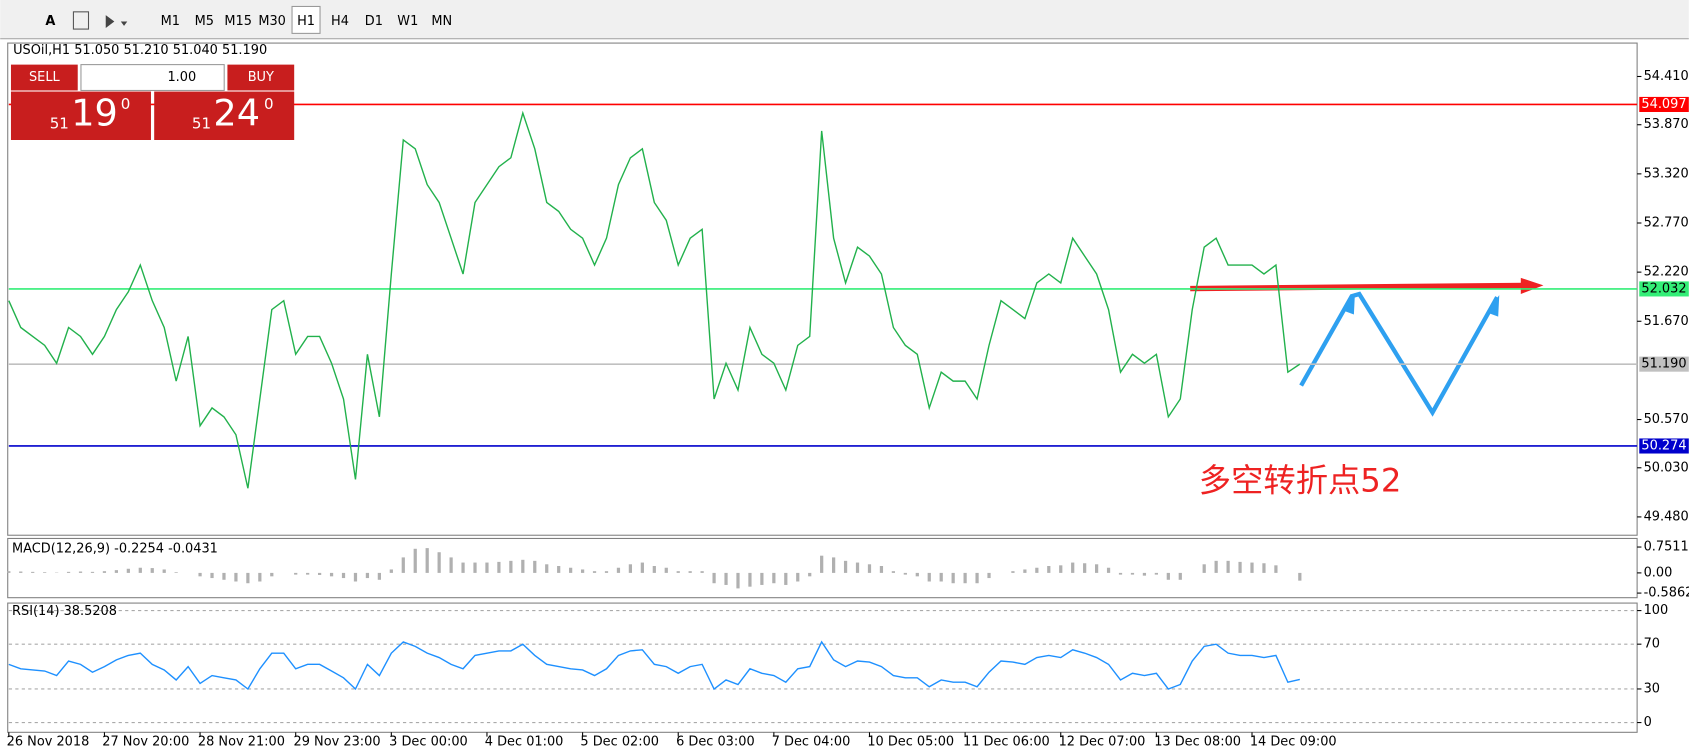 This screenshot has width=1689, height=756. I want to click on label-tool-icon, so click(81, 20).